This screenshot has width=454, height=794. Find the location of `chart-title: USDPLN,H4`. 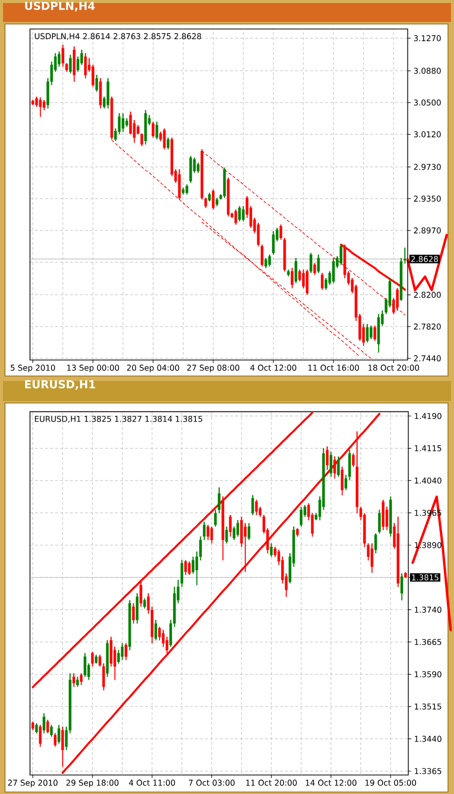

chart-title: USDPLN,H4 is located at coordinates (60, 7).